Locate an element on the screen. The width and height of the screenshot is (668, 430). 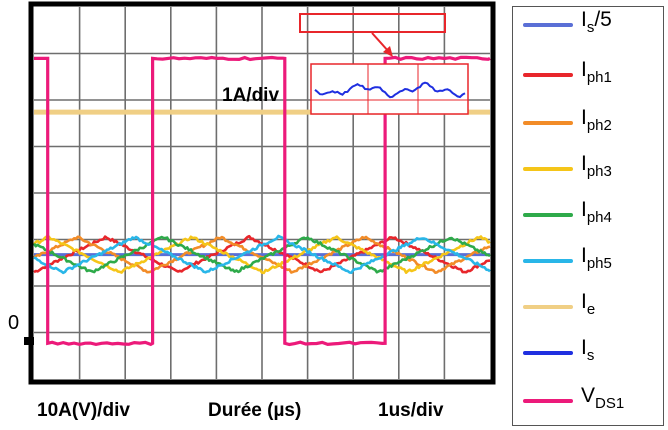
legend-label: Ie is located at coordinates (588, 306).